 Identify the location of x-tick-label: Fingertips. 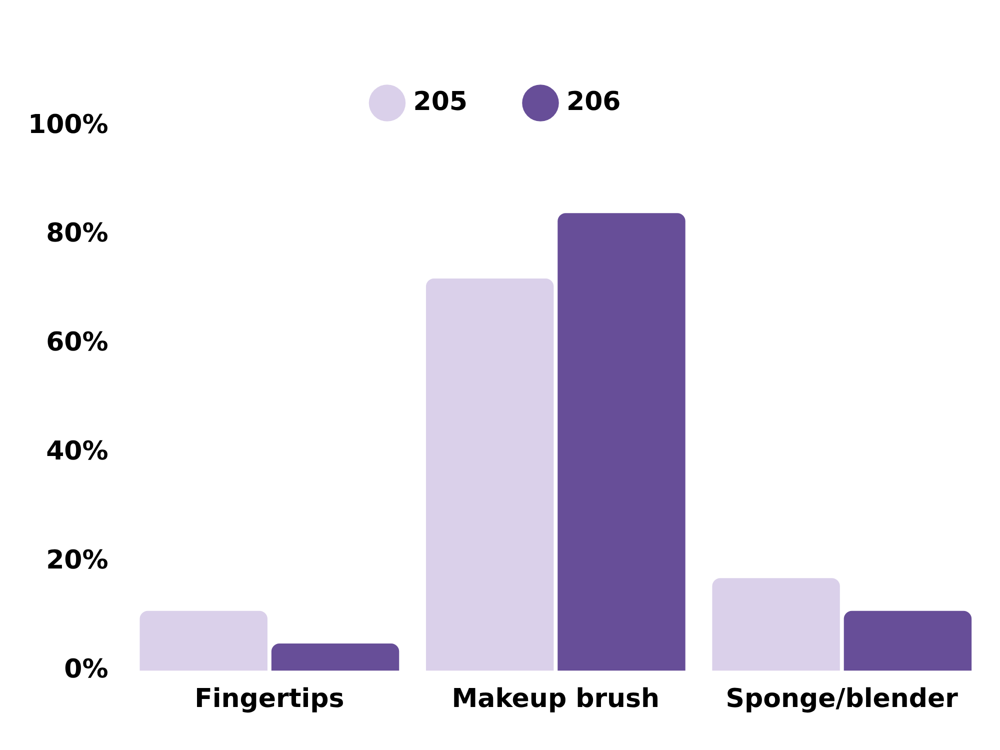
(269, 699).